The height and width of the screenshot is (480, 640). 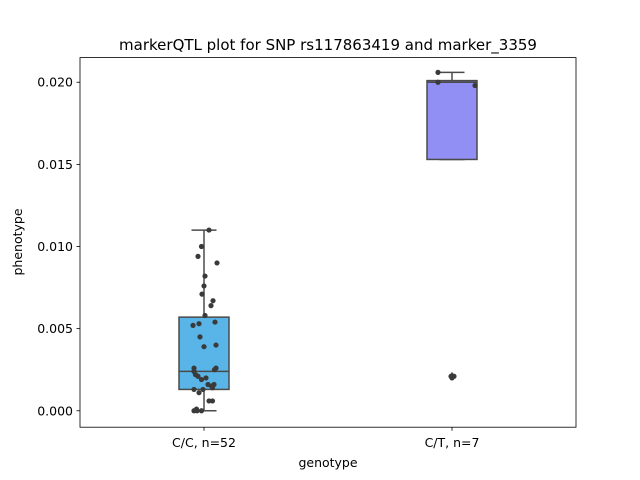 I want to click on y-tick-label: 0.005, so click(x=55, y=328).